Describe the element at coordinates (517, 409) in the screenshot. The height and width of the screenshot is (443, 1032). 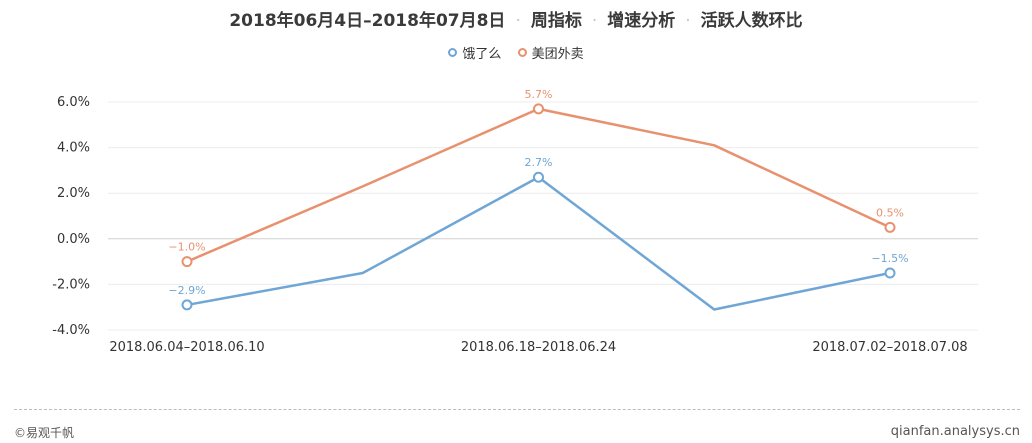
I see `footer-divider` at that location.